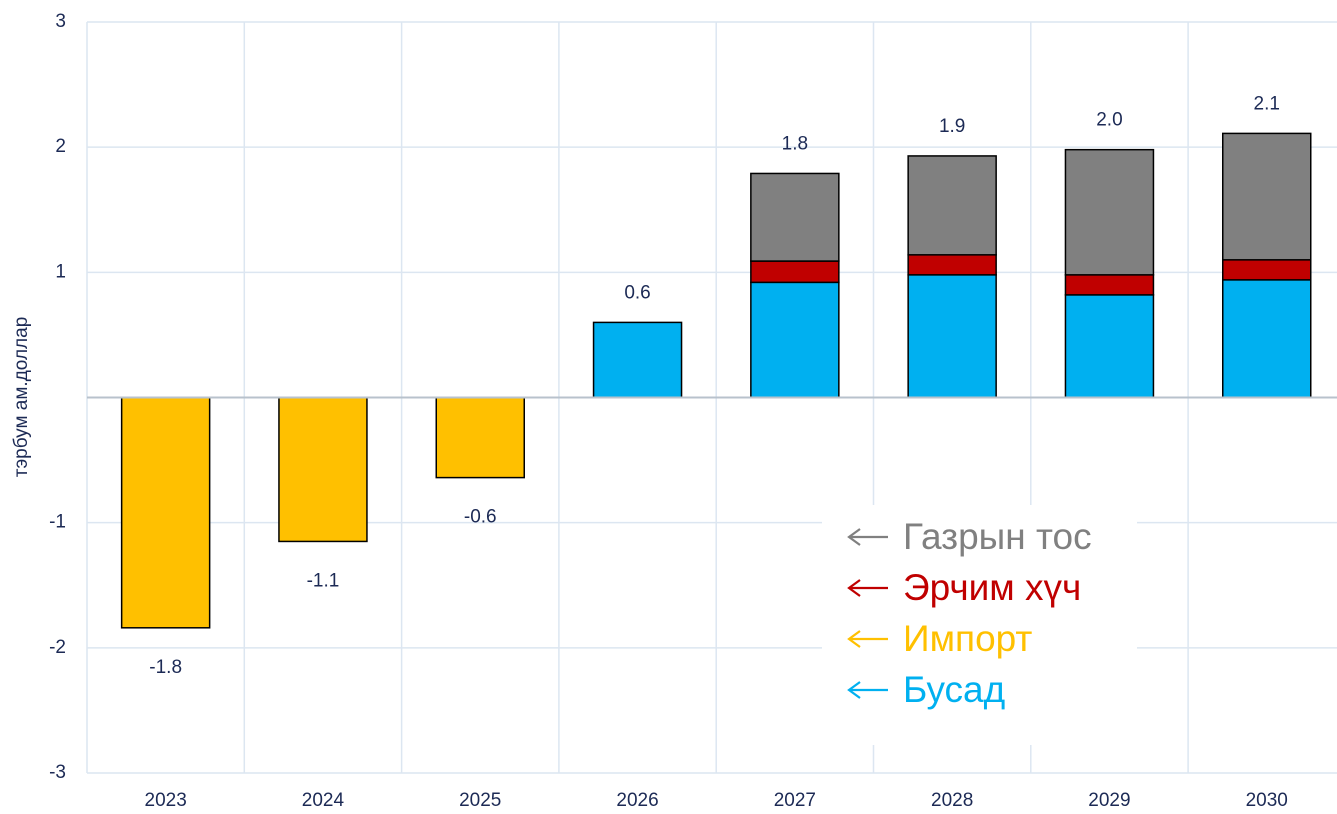 The height and width of the screenshot is (814, 1337). Describe the element at coordinates (795, 800) in the screenshot. I see `x-tick-label: 2027` at that location.